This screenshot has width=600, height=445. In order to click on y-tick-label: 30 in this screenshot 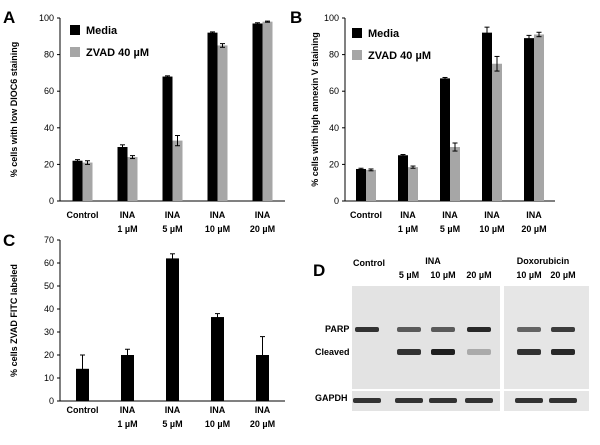, I will do `click(49, 332)`.